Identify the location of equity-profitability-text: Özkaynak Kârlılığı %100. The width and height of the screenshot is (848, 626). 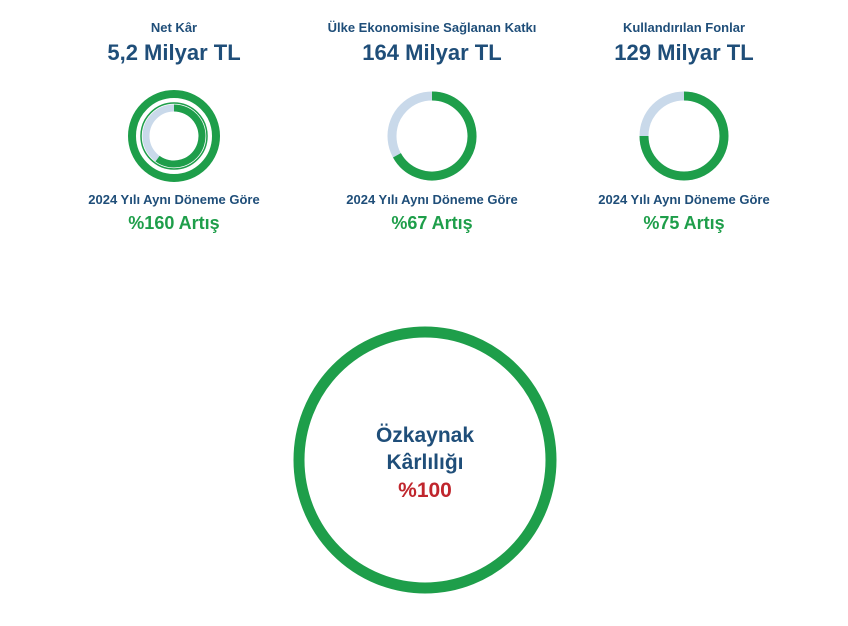
(425, 464).